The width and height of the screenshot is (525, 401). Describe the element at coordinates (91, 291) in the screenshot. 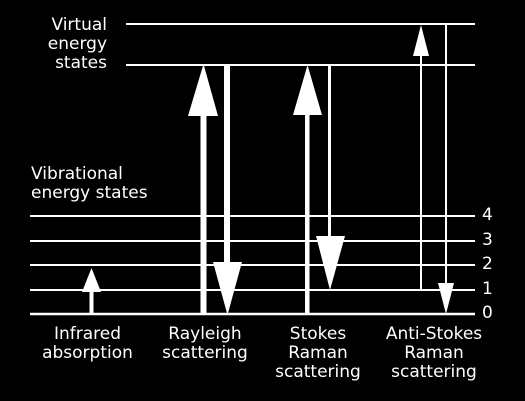

I see `infrared-absorption-arrow` at that location.